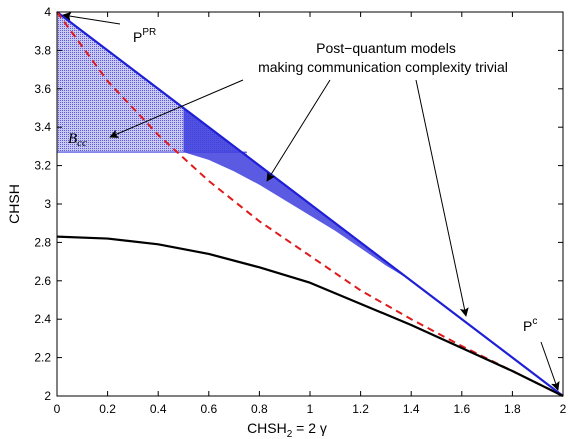 The image size is (568, 439). I want to click on x-tick-label: 1, so click(310, 409).